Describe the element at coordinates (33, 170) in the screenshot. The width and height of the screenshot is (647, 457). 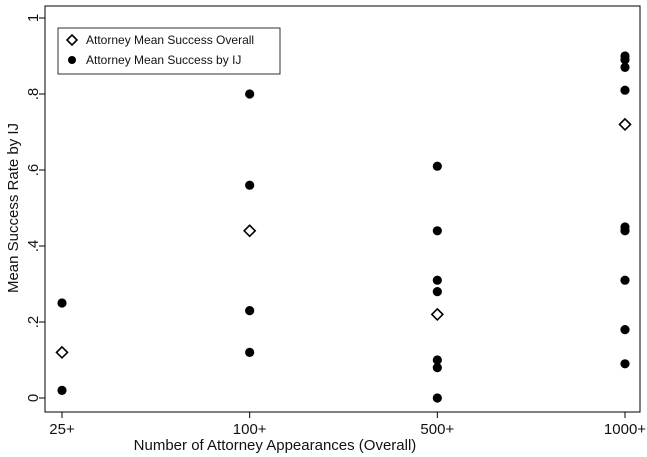
I see `y-tick-label: .6` at that location.